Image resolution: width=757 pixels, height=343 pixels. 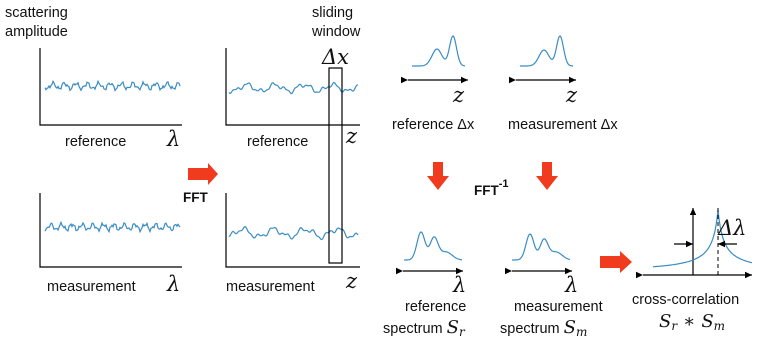 What do you see at coordinates (36, 13) in the screenshot?
I see `label-scattering: scattering` at bounding box center [36, 13].